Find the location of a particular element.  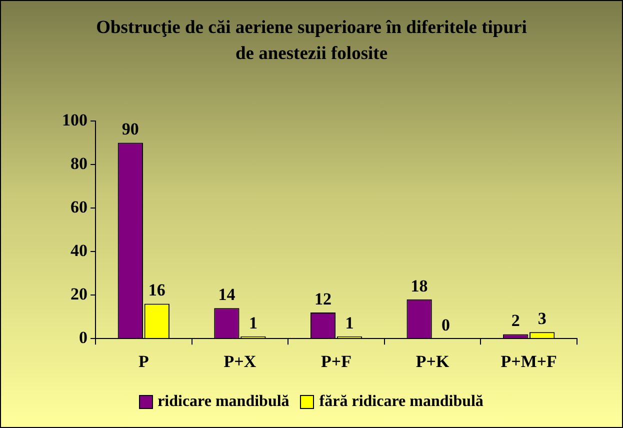

data-label: 3 is located at coordinates (542, 318).